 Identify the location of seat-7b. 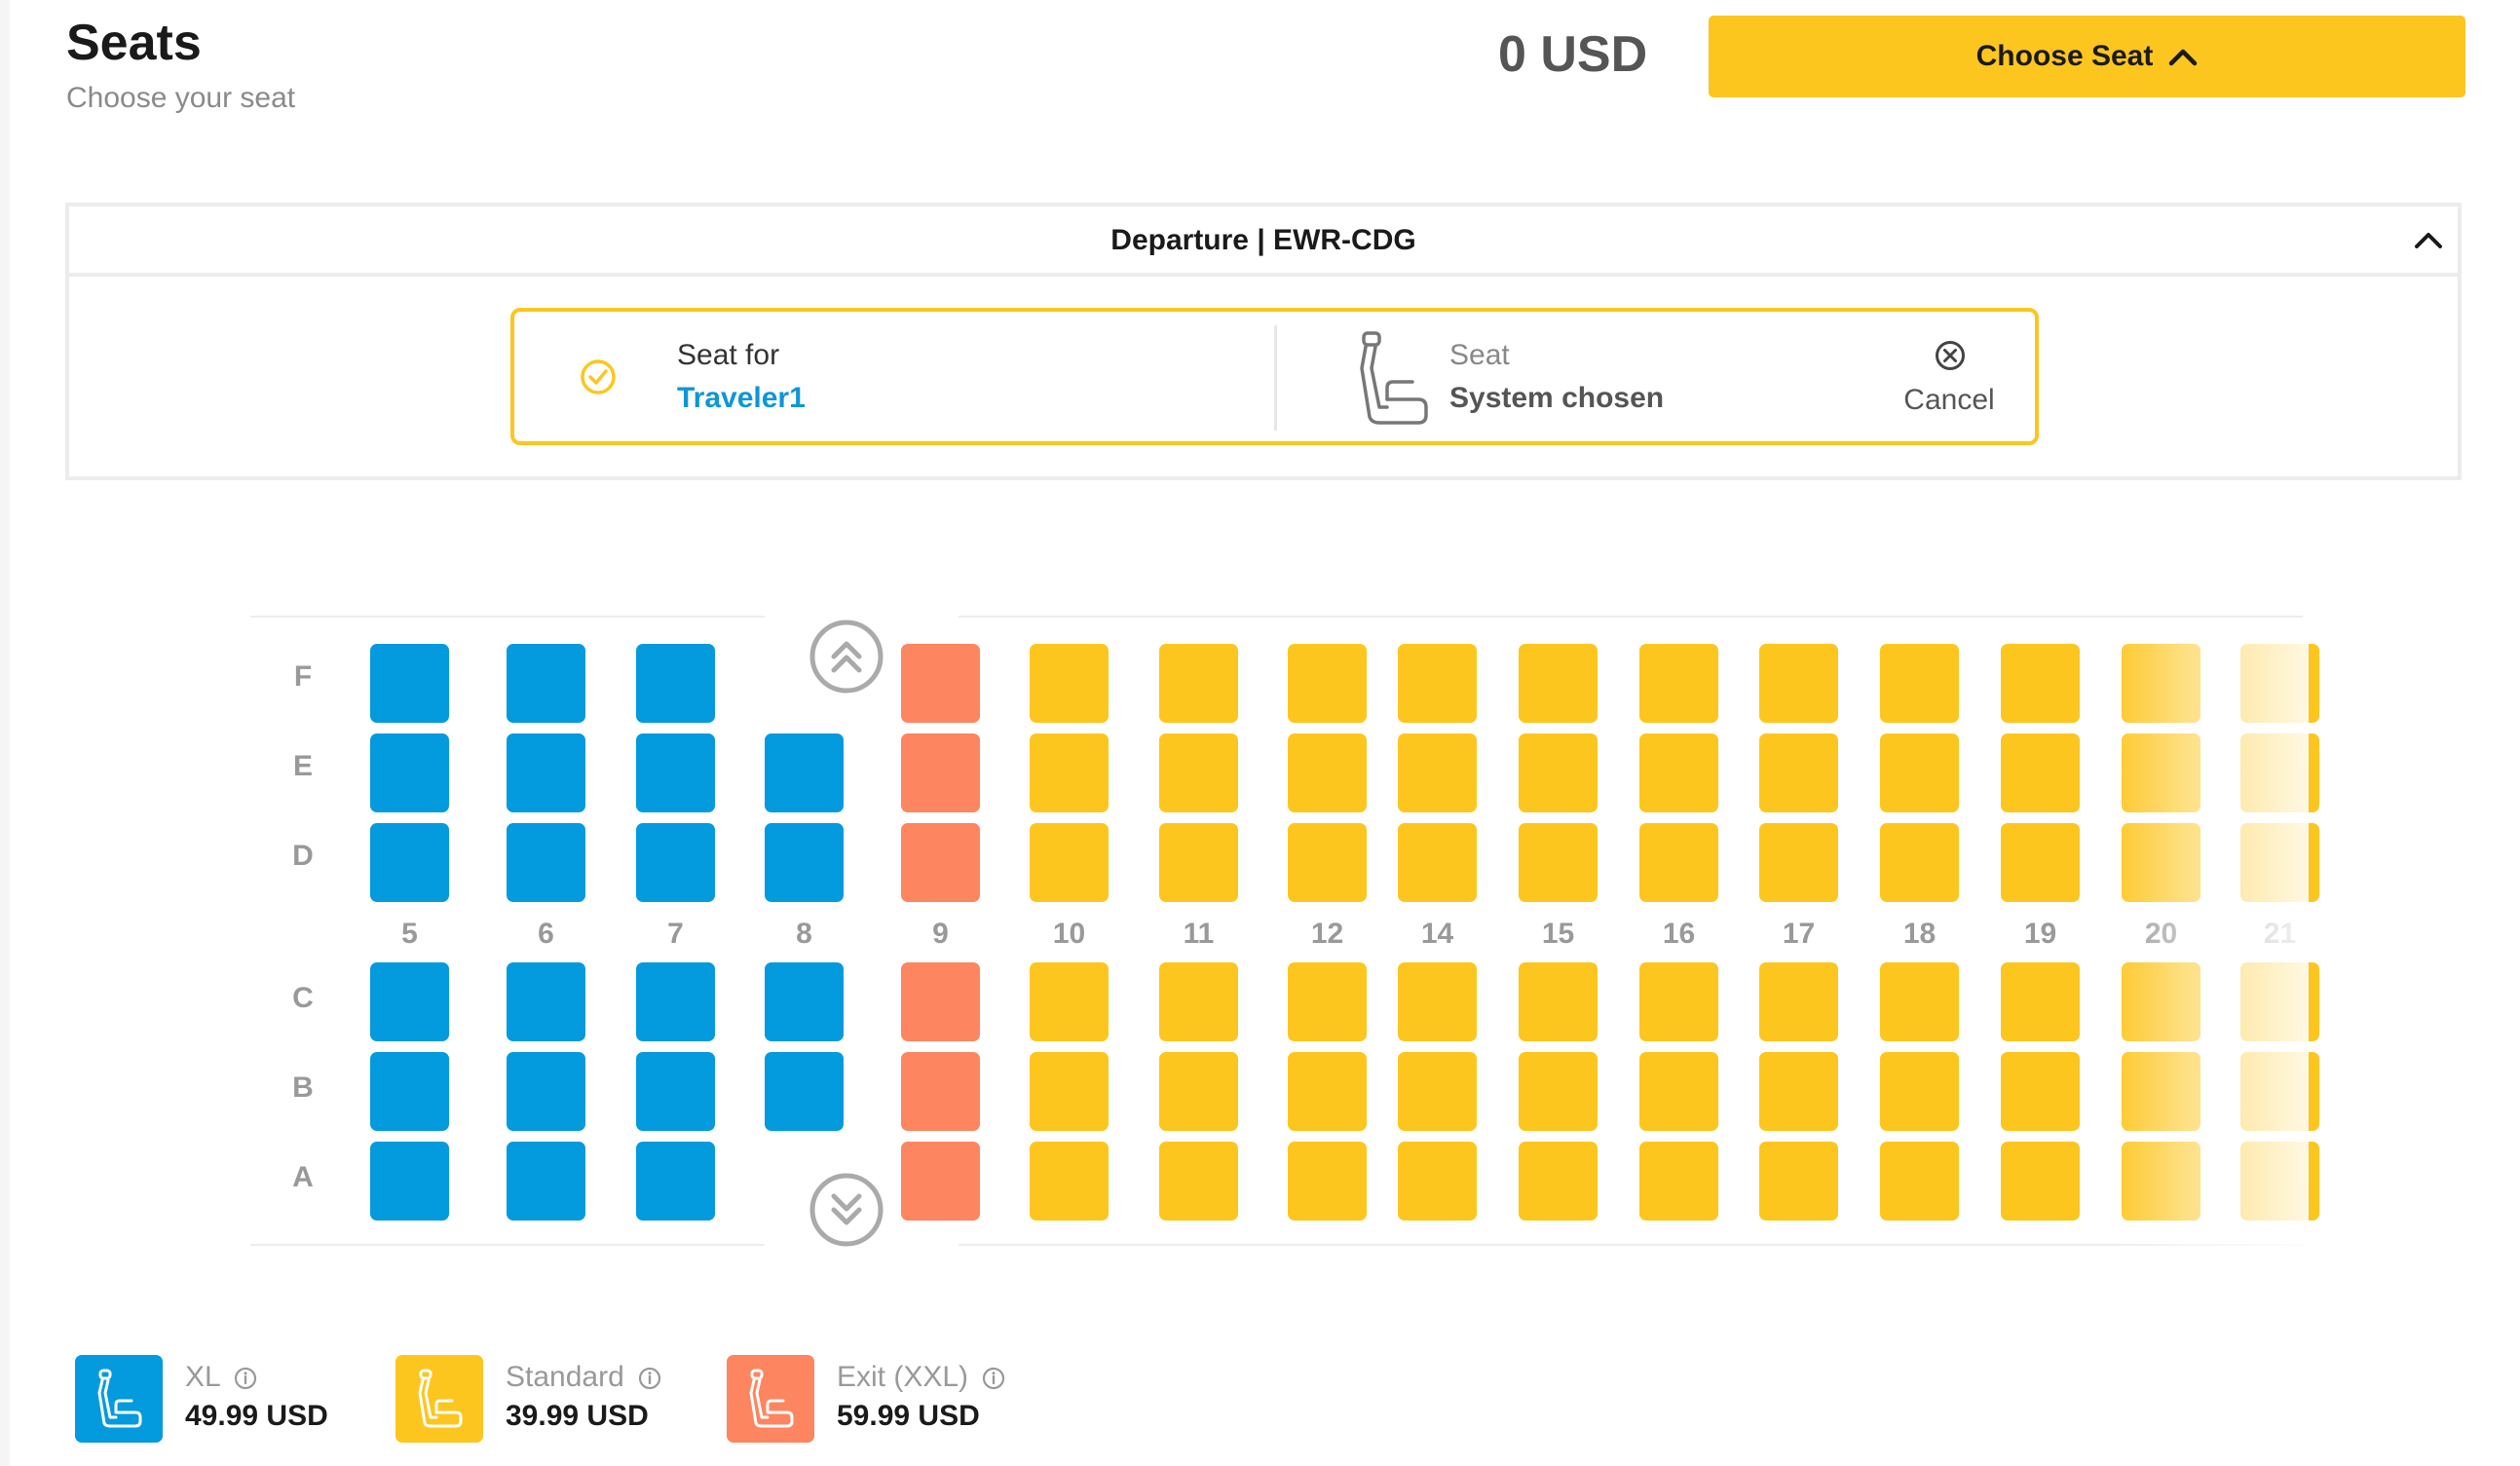
(675, 1091).